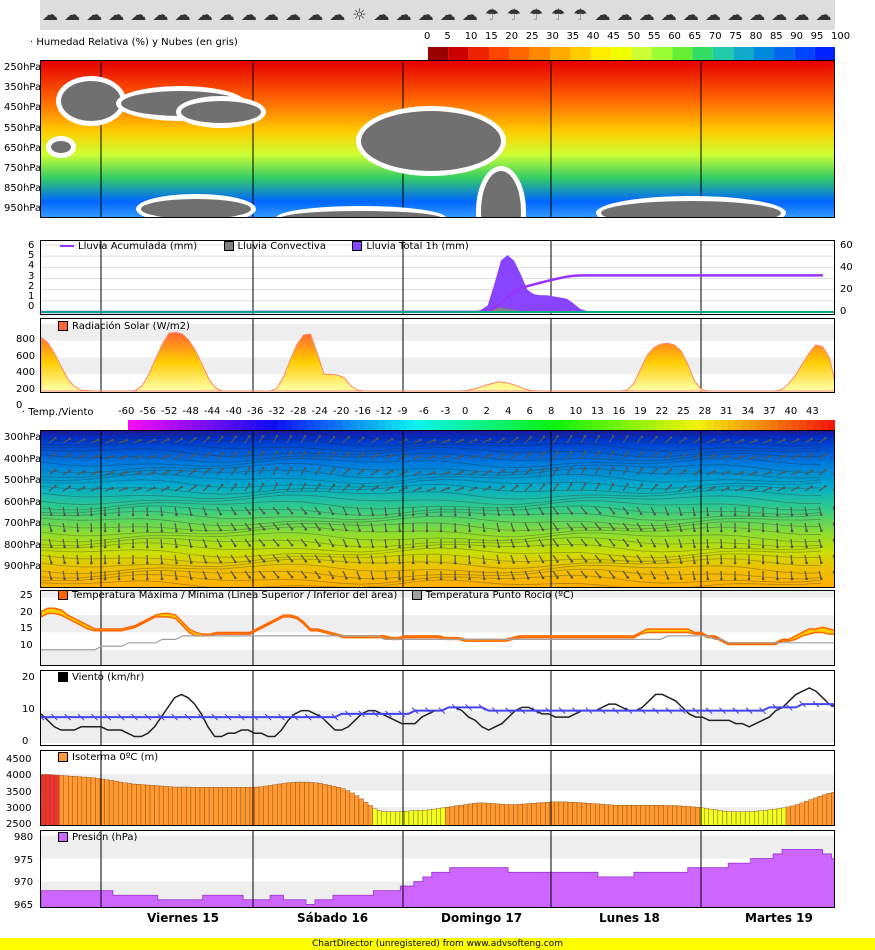  I want to click on isotherm-legend-swatch, so click(63, 757).